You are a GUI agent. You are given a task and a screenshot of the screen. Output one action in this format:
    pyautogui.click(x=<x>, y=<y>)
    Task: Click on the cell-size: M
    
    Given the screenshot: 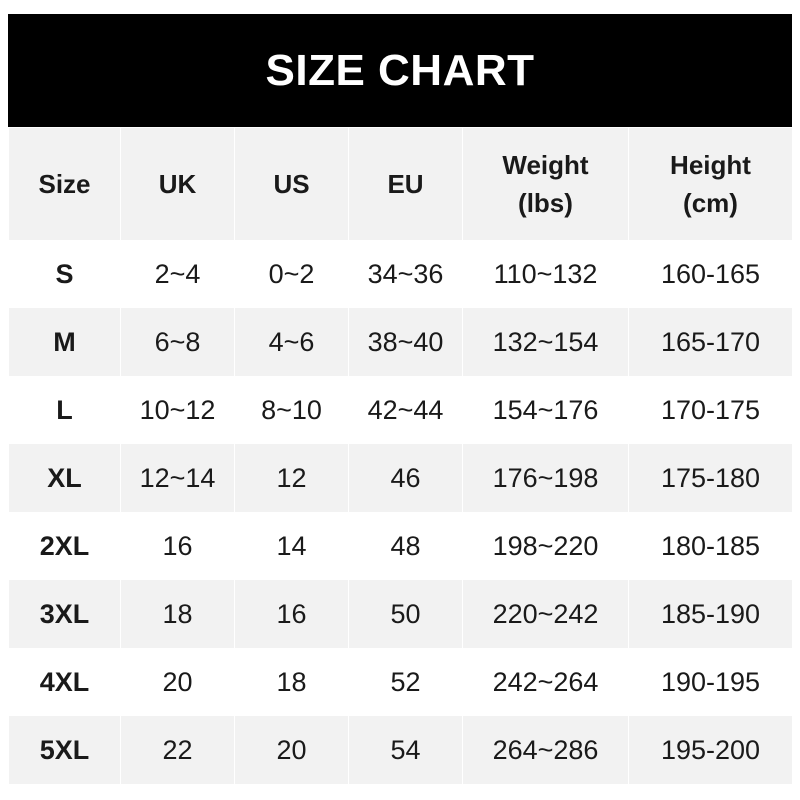 What is the action you would take?
    pyautogui.click(x=64, y=342)
    